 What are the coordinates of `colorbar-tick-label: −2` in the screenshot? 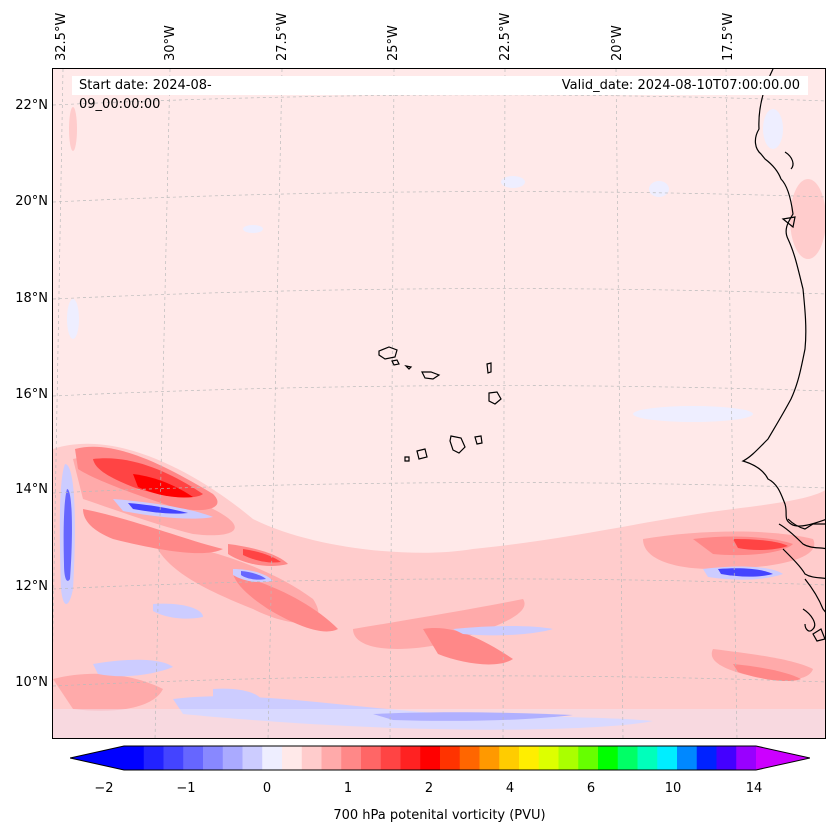 It's located at (104, 788).